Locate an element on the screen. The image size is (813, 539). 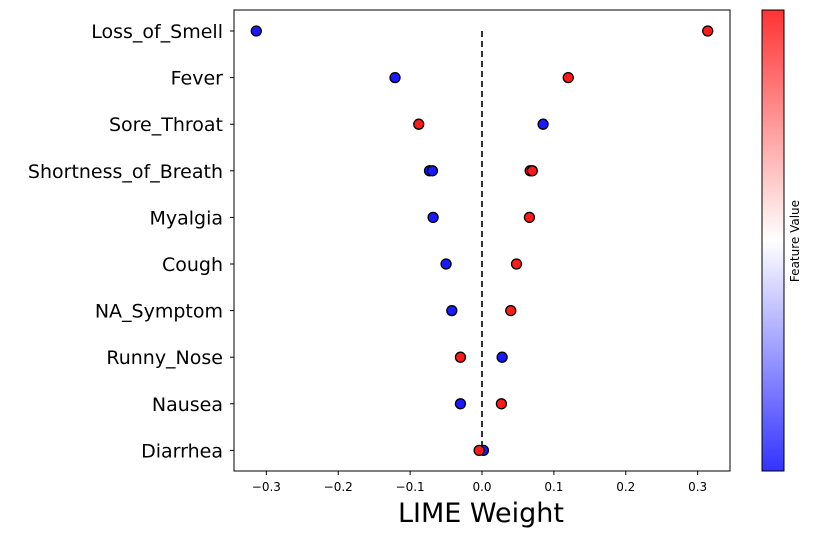
x-tick-label: 0.3 is located at coordinates (697, 487).